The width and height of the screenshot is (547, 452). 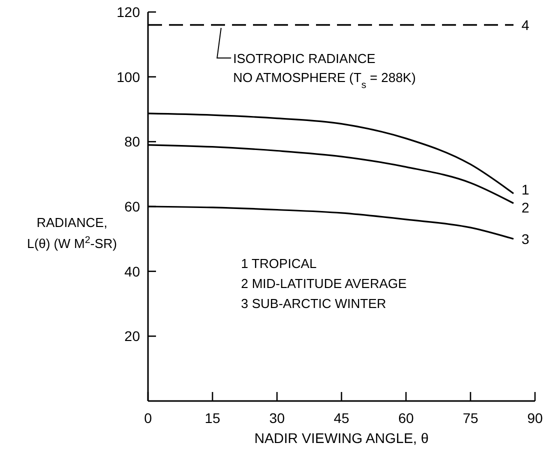 What do you see at coordinates (526, 190) in the screenshot?
I see `series-label: 1` at bounding box center [526, 190].